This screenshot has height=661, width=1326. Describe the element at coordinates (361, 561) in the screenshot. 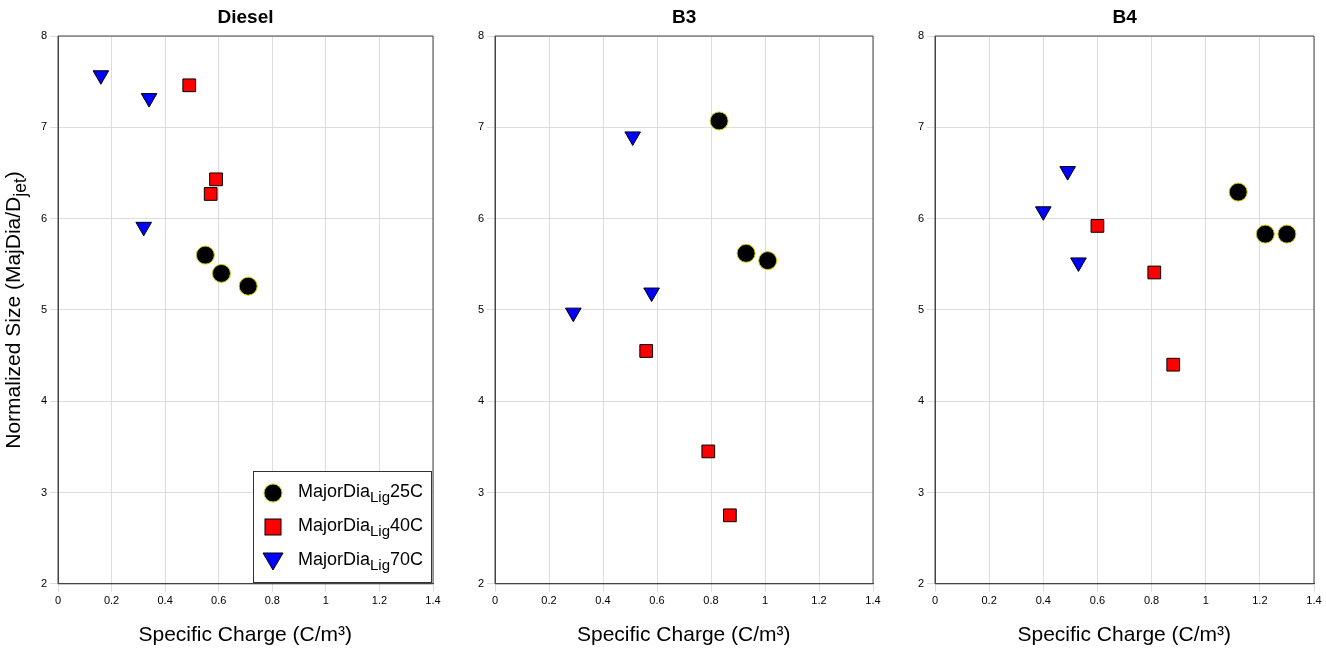

I see `legend-label: MajorDia$_{Lig}$70C` at that location.